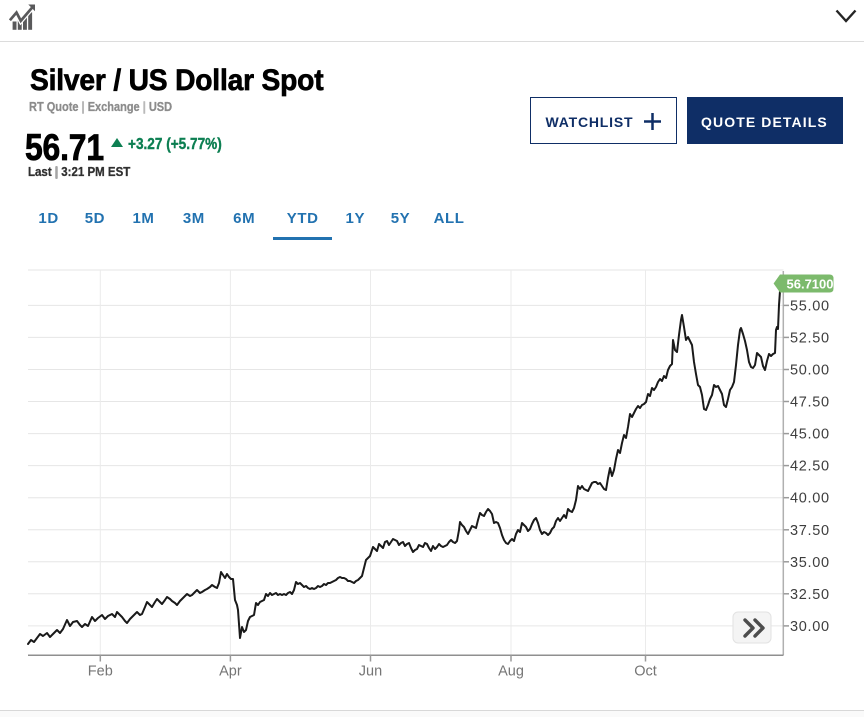  Describe the element at coordinates (810, 499) in the screenshot. I see `svg-text: 40.00` at that location.